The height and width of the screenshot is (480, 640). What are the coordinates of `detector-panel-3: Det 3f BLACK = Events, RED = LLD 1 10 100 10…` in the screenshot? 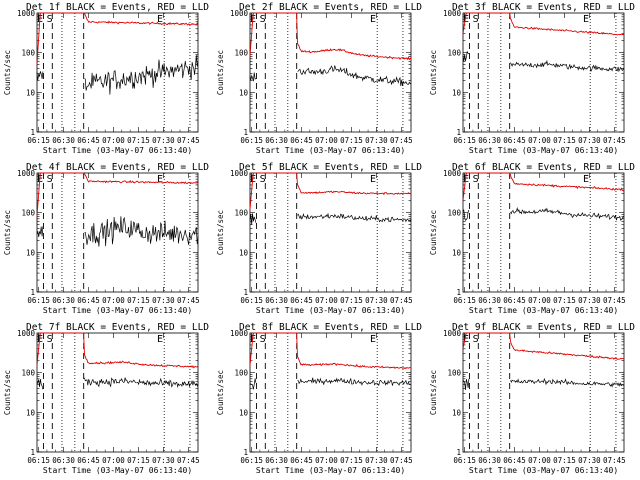 It's located at (532, 78).